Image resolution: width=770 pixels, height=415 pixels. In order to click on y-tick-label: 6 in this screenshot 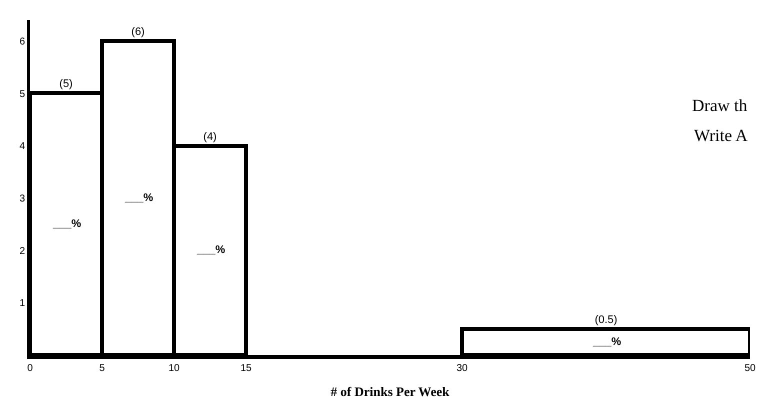, I will do `click(22, 42)`.